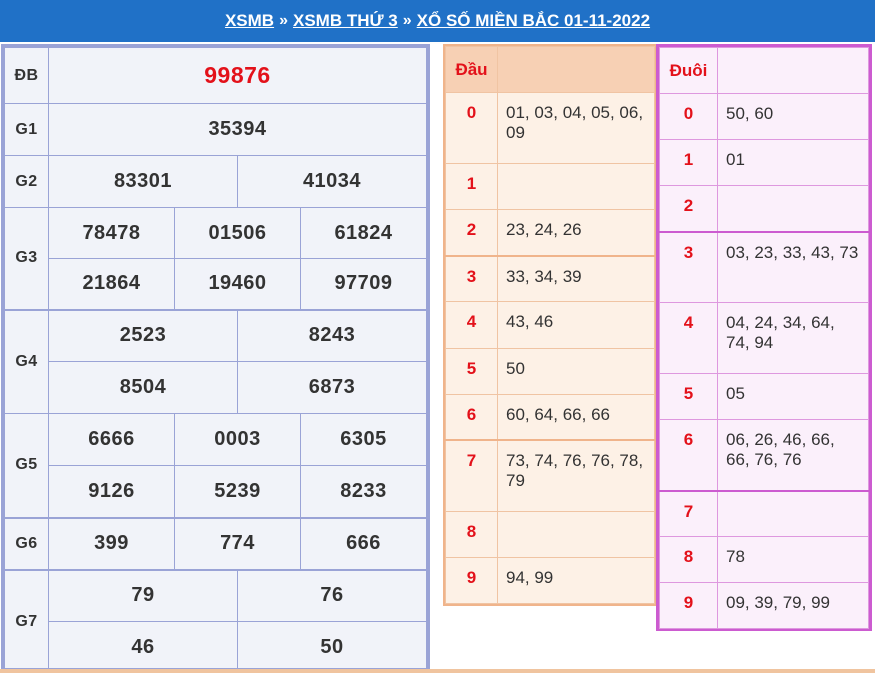 Image resolution: width=875 pixels, height=673 pixels. Describe the element at coordinates (111, 284) in the screenshot. I see `prize-value: 21864` at that location.